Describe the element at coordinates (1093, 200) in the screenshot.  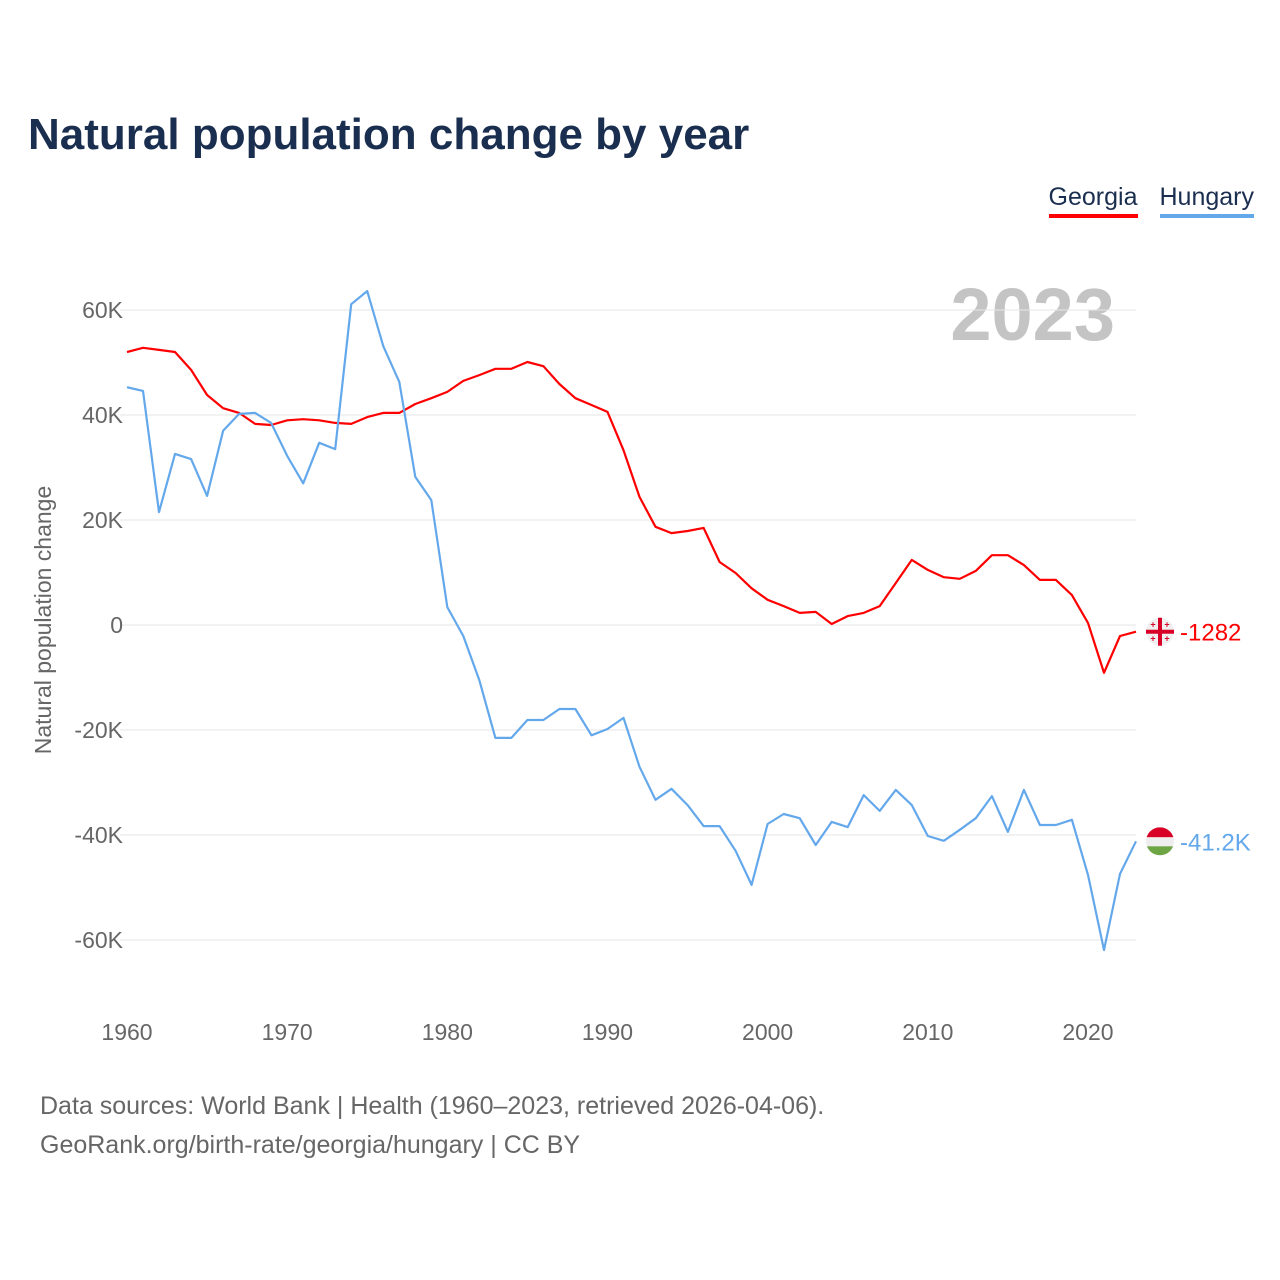
I see `legend-georgia: Georgia` at that location.